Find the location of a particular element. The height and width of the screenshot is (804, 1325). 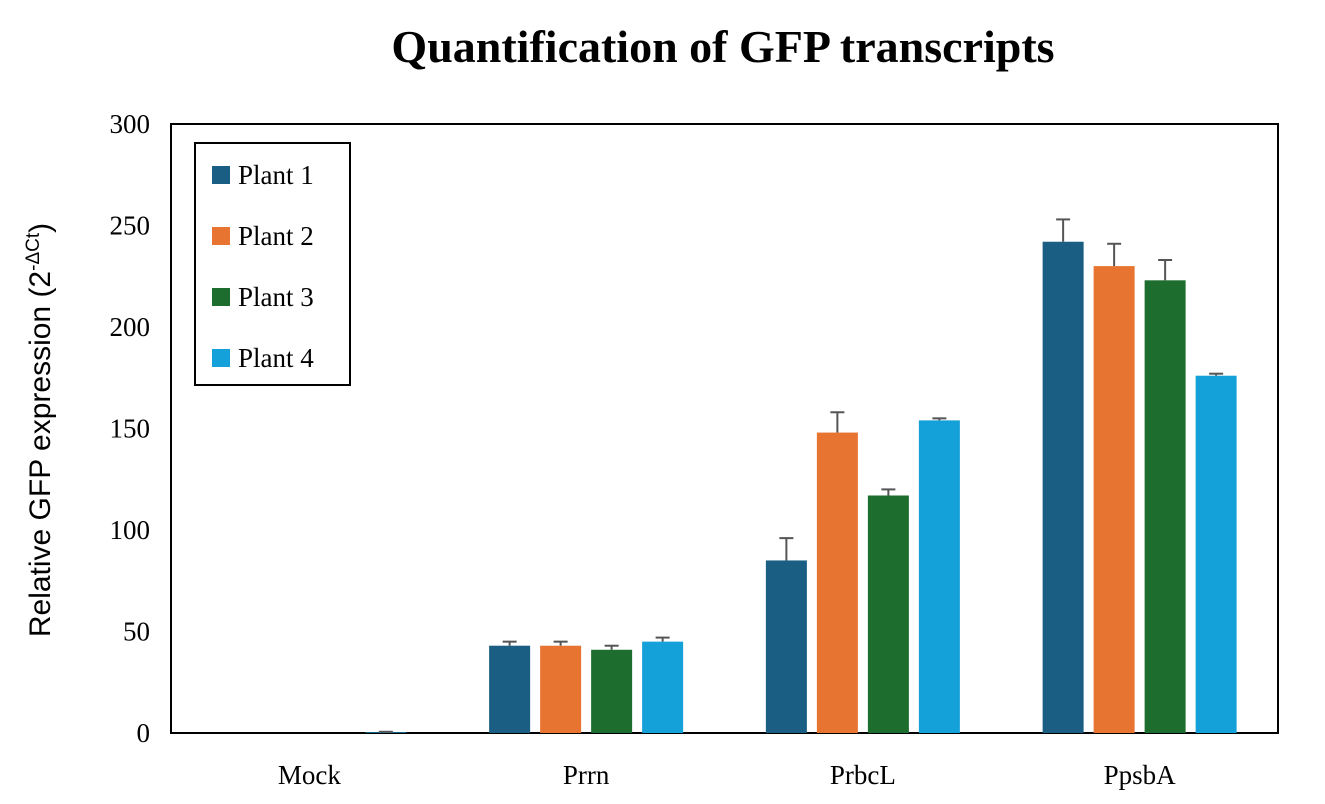

y-tick-label: 250 is located at coordinates (130, 226).